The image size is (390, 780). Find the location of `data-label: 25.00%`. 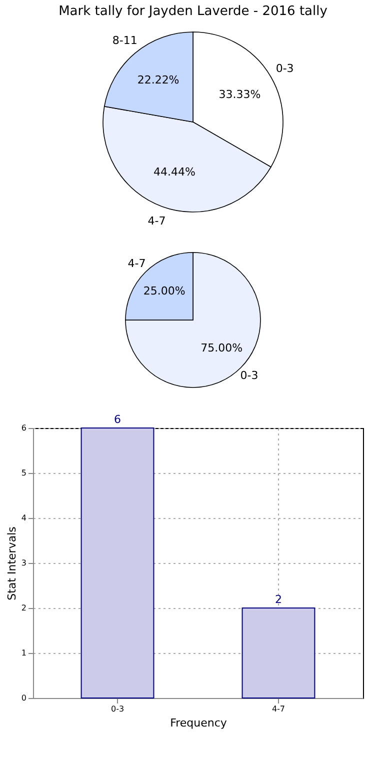

data-label: 25.00% is located at coordinates (164, 291).